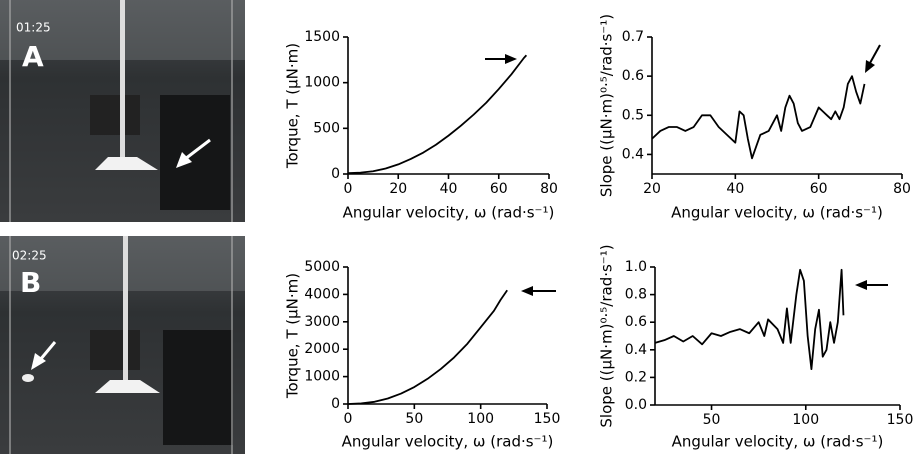 This screenshot has width=919, height=454. Describe the element at coordinates (633, 37) in the screenshot. I see `y-tick-label: 0.7` at that location.